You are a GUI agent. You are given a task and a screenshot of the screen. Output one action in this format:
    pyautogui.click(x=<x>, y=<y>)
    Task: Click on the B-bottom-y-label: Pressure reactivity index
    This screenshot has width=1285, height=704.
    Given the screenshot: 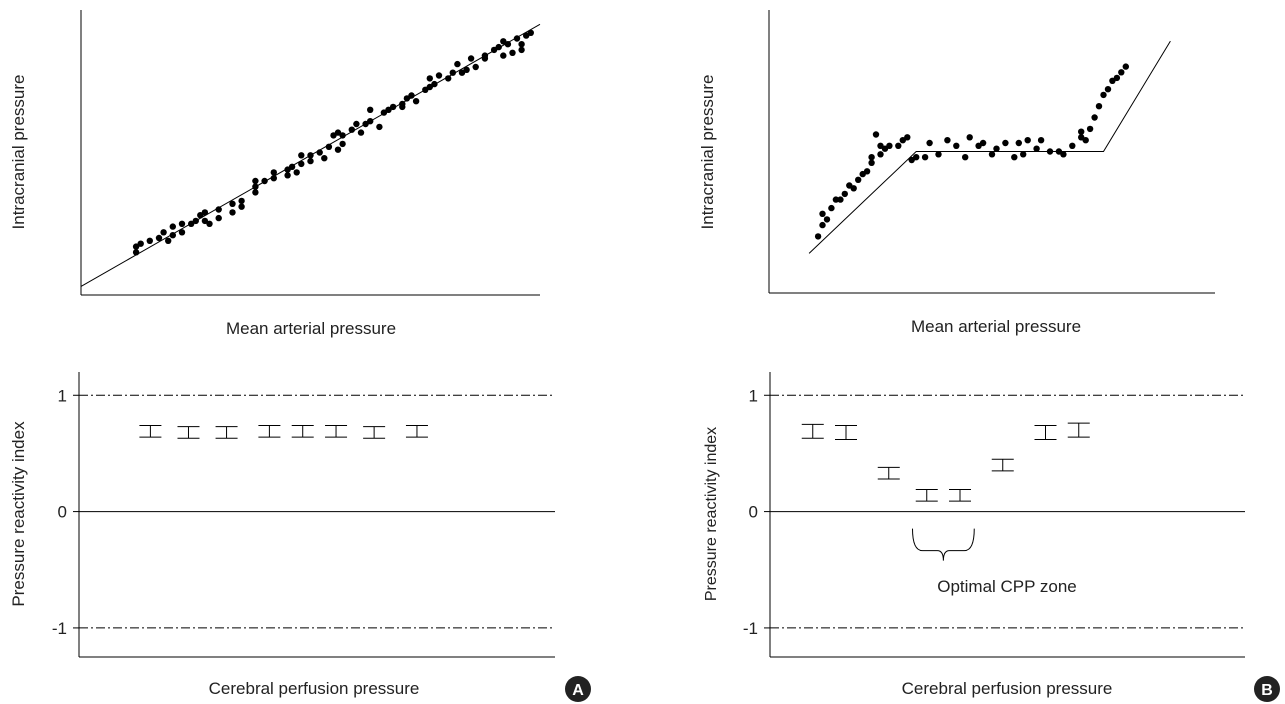 What is the action you would take?
    pyautogui.click(x=711, y=514)
    